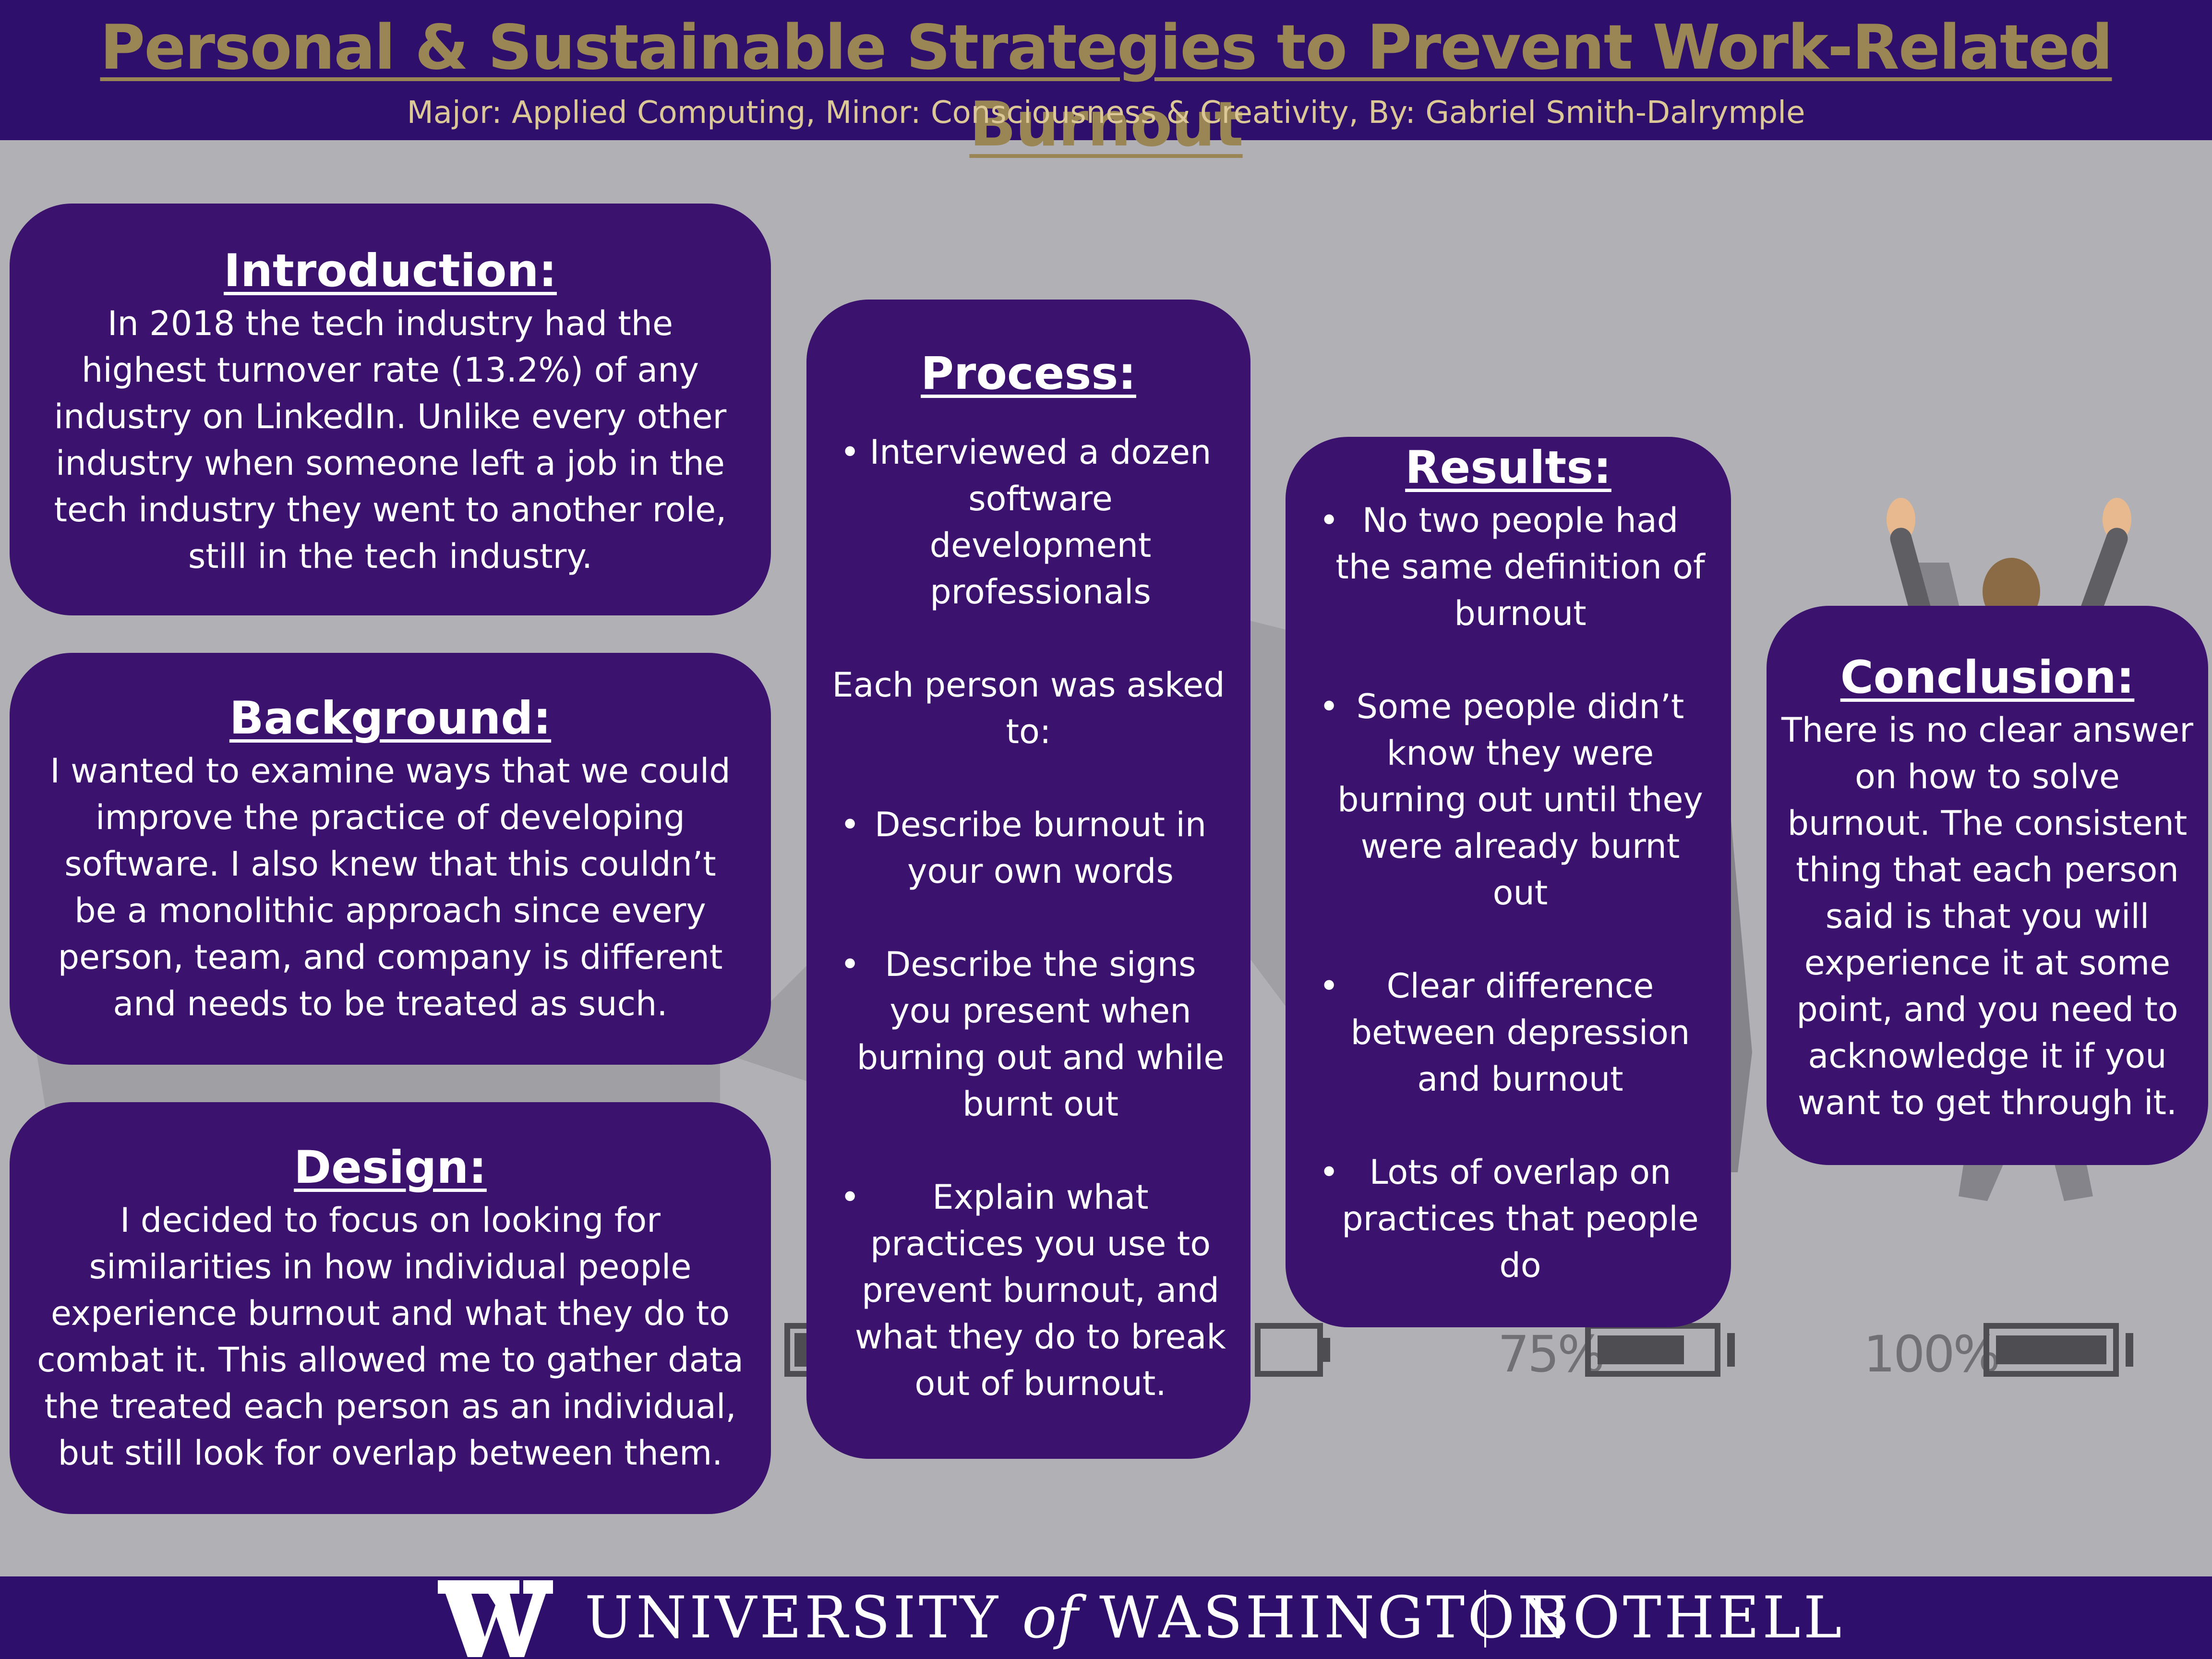 Image resolution: width=2212 pixels, height=1659 pixels. What do you see at coordinates (1028, 708) in the screenshot?
I see `process-question-intro: Each person was asked to:` at bounding box center [1028, 708].